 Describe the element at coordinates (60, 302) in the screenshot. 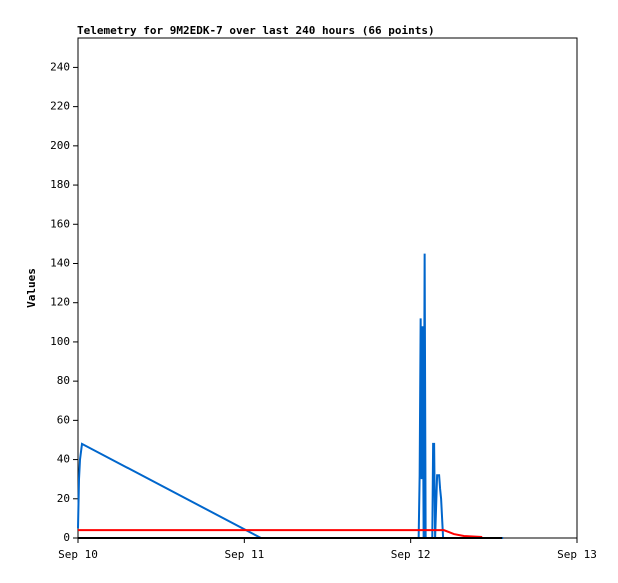

I see `y-tick-label: 120` at that location.